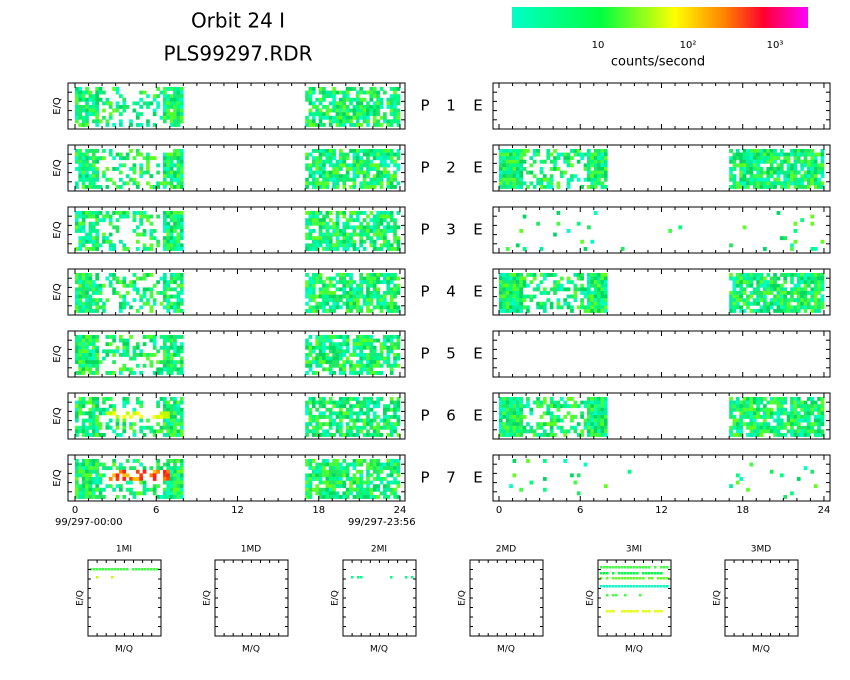  I want to click on panel-number: 1, so click(451, 106).